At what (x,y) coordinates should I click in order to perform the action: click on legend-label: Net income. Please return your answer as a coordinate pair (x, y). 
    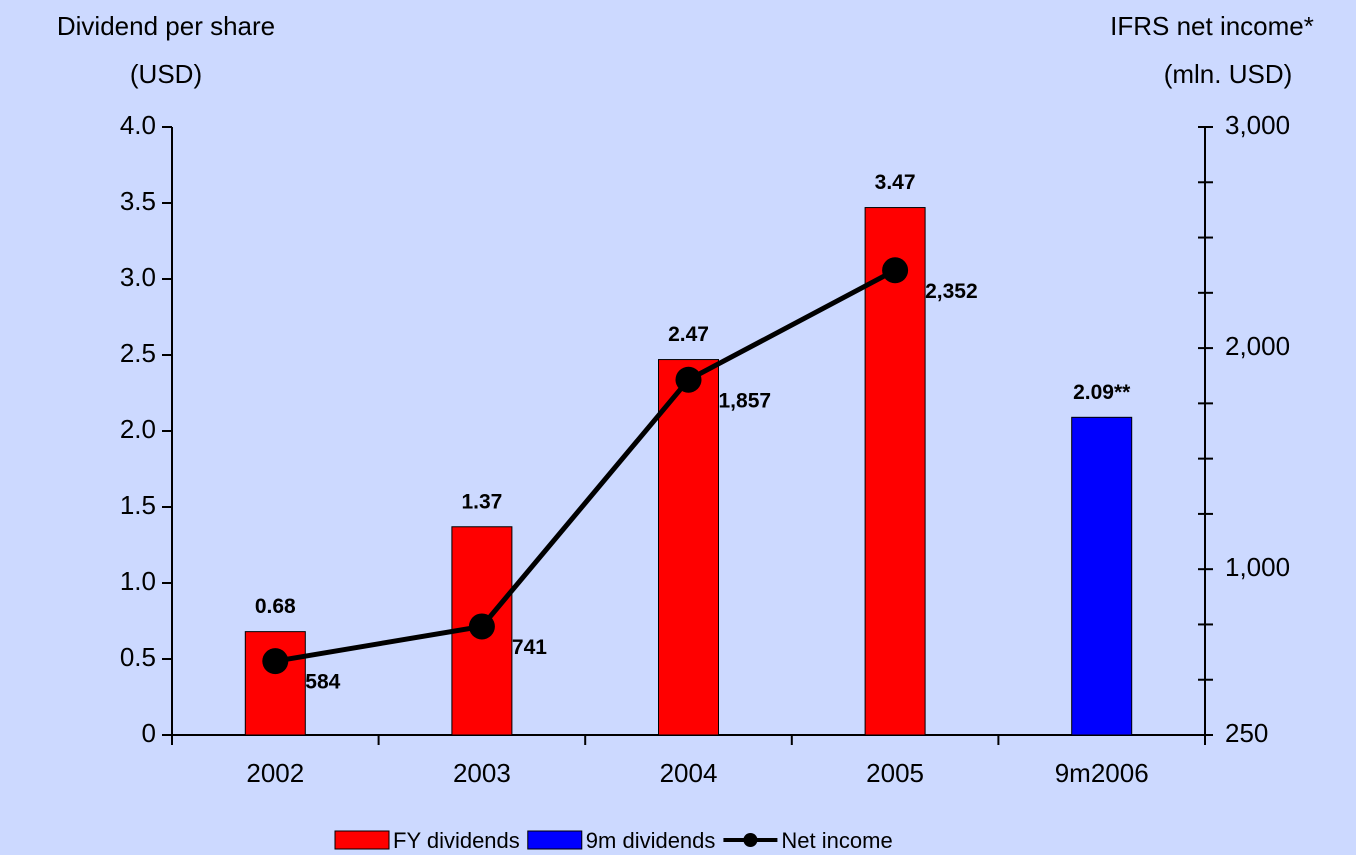
    Looking at the image, I should click on (836, 840).